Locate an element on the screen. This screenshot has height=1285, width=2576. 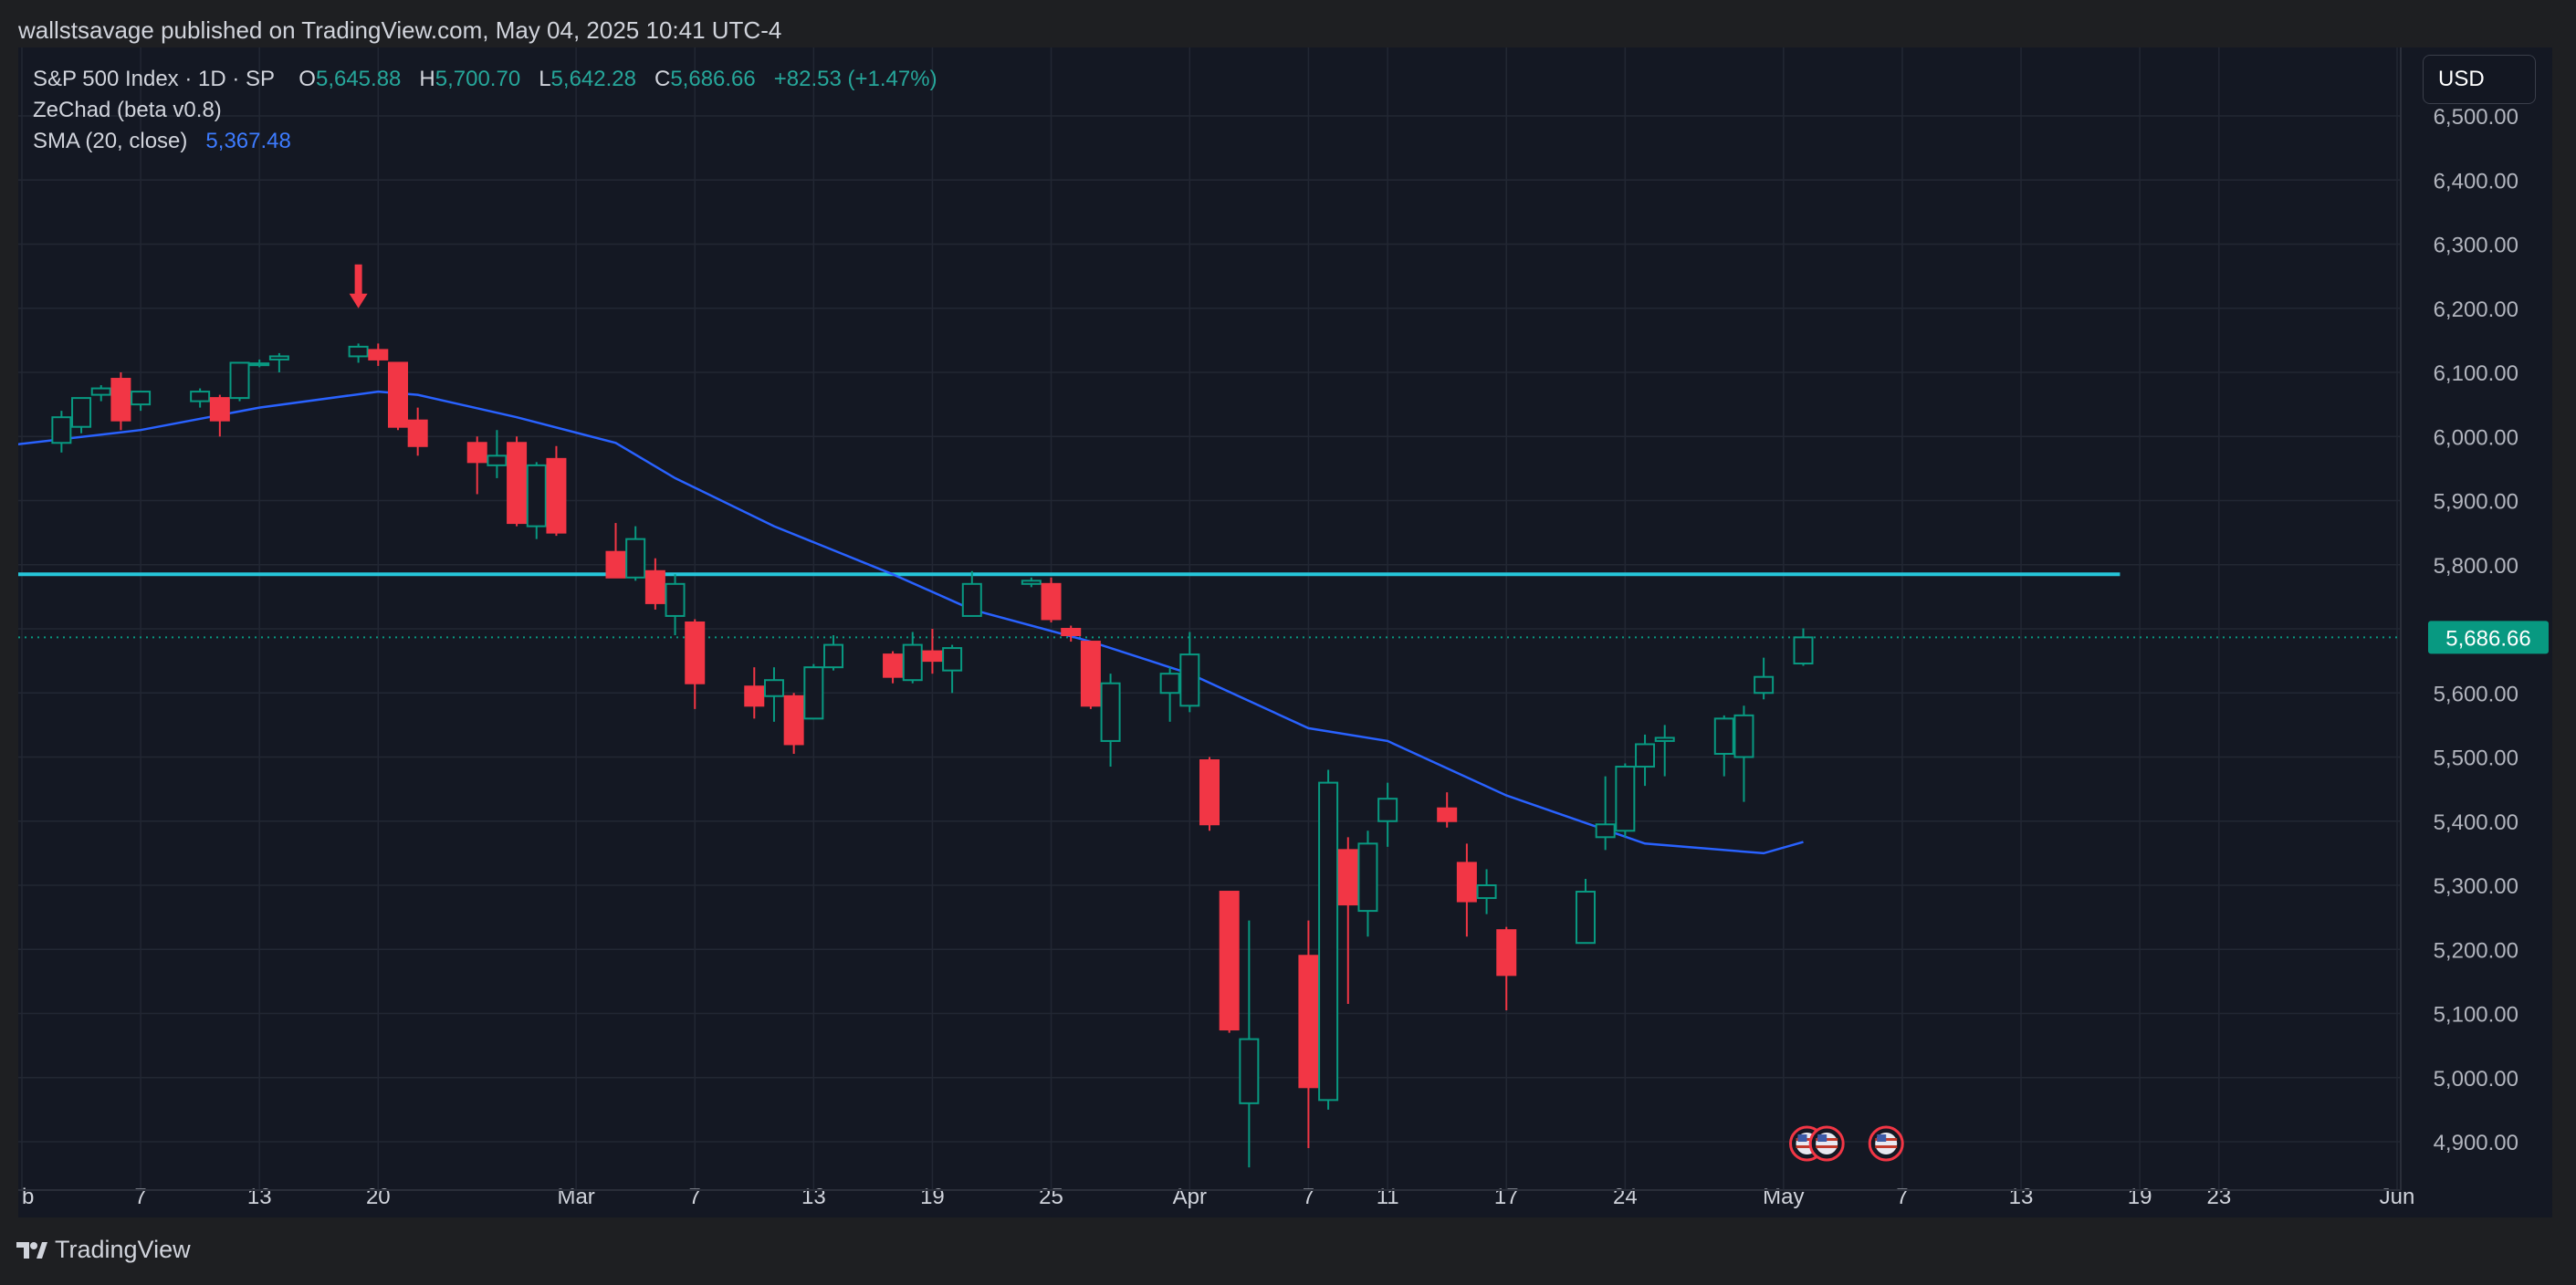
low-label: L is located at coordinates (545, 79).